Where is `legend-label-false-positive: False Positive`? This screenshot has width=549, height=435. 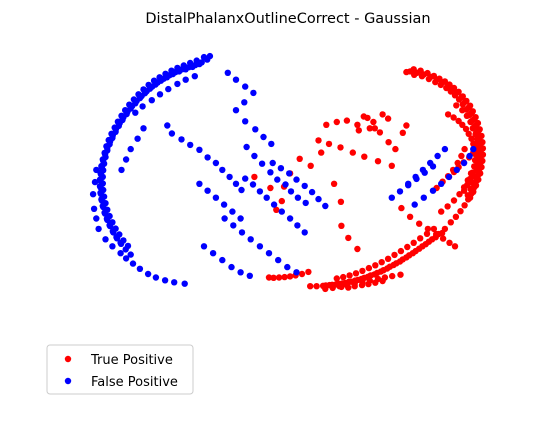
legend-label-false-positive: False Positive is located at coordinates (134, 382).